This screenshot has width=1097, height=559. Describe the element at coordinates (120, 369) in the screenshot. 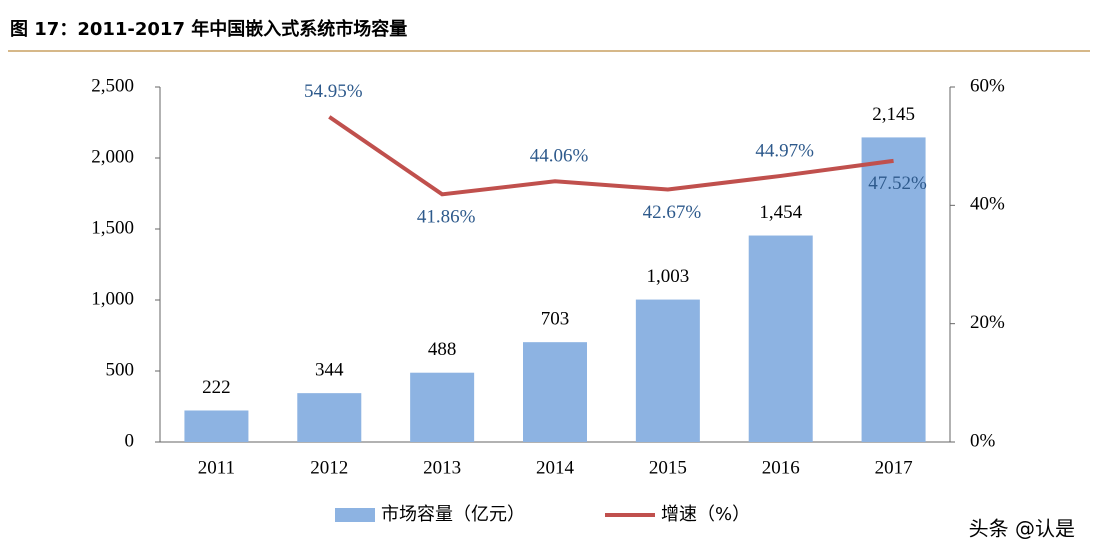

I see `y-tick-label: 500` at that location.